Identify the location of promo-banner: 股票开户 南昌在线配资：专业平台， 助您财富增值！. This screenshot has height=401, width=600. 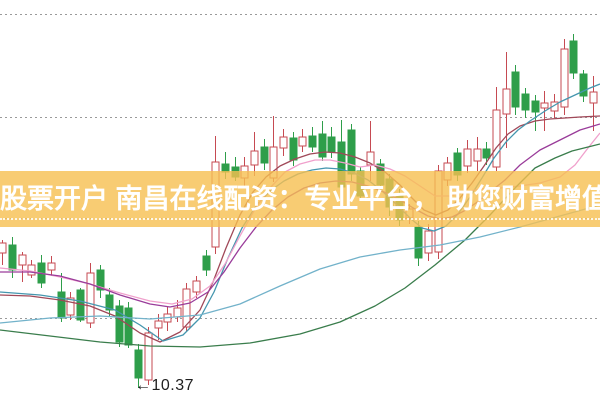
(300, 199).